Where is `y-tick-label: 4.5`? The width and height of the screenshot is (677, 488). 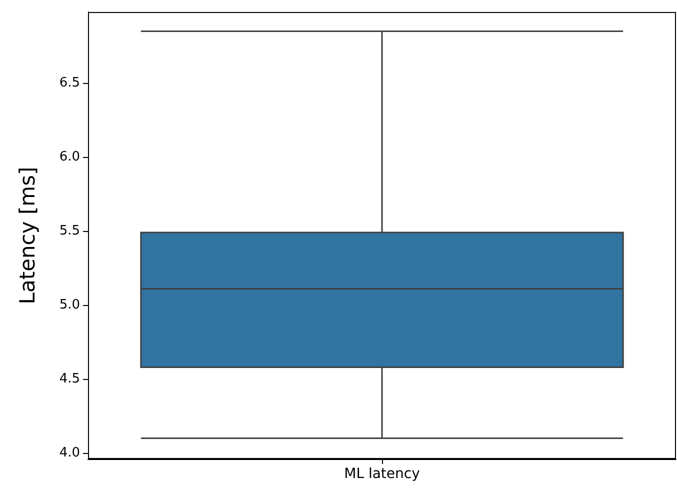
y-tick-label: 4.5 is located at coordinates (69, 379).